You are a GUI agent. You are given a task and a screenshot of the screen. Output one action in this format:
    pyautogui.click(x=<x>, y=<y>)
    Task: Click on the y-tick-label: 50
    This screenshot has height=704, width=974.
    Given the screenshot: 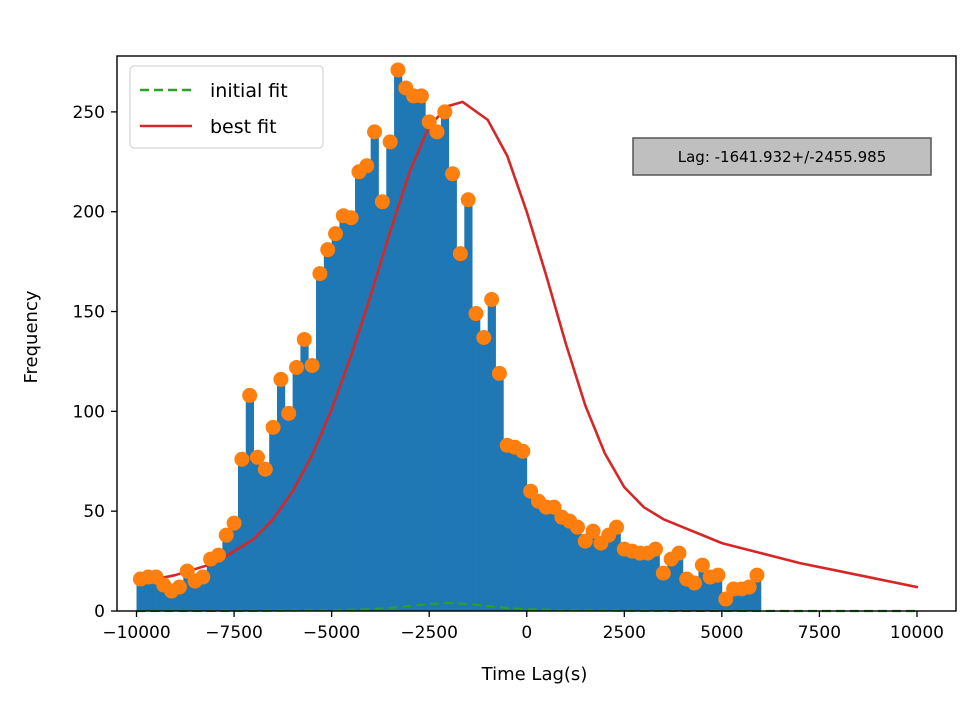 What is the action you would take?
    pyautogui.click(x=94, y=512)
    